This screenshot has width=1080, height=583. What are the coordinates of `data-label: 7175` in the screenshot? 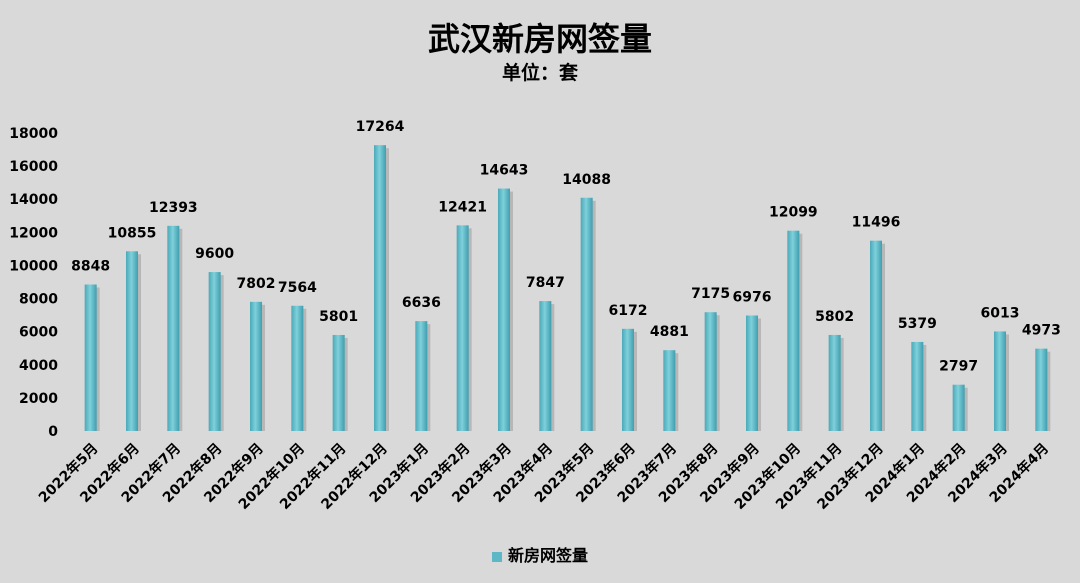 It's located at (710, 294).